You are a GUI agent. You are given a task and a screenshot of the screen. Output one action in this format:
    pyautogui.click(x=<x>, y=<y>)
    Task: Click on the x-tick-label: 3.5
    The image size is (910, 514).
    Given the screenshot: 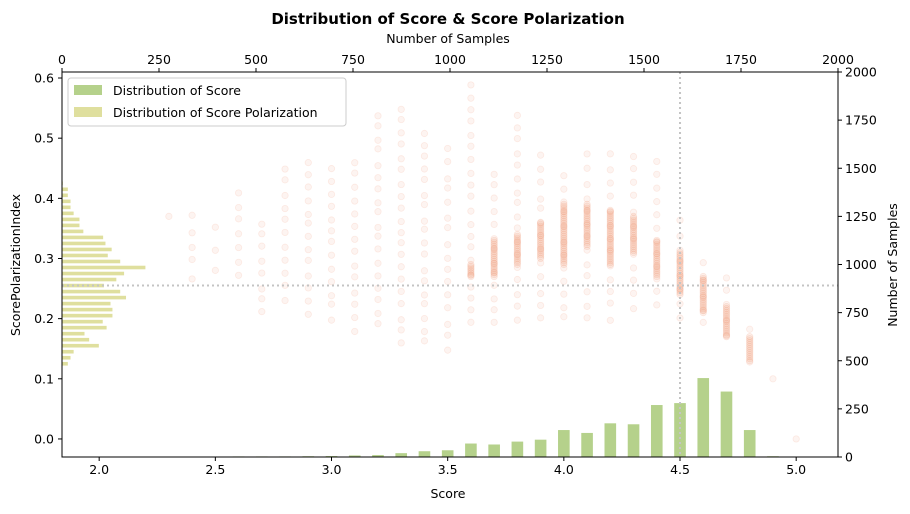 What is the action you would take?
    pyautogui.click(x=448, y=469)
    